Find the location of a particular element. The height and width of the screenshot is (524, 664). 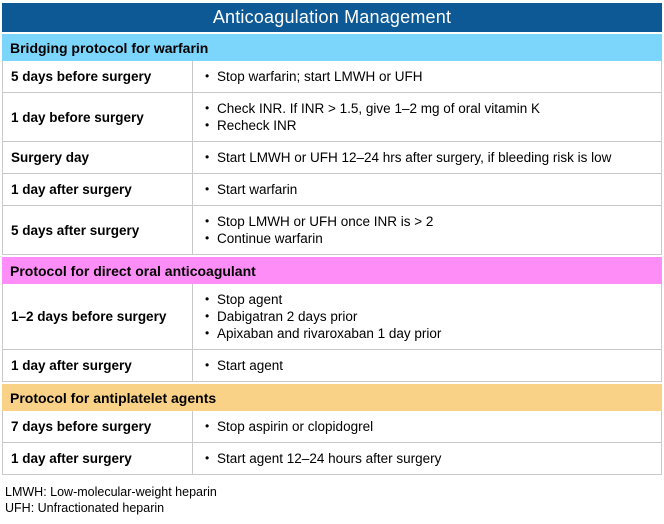

bullet-item: Start warfarin is located at coordinates (429, 189).